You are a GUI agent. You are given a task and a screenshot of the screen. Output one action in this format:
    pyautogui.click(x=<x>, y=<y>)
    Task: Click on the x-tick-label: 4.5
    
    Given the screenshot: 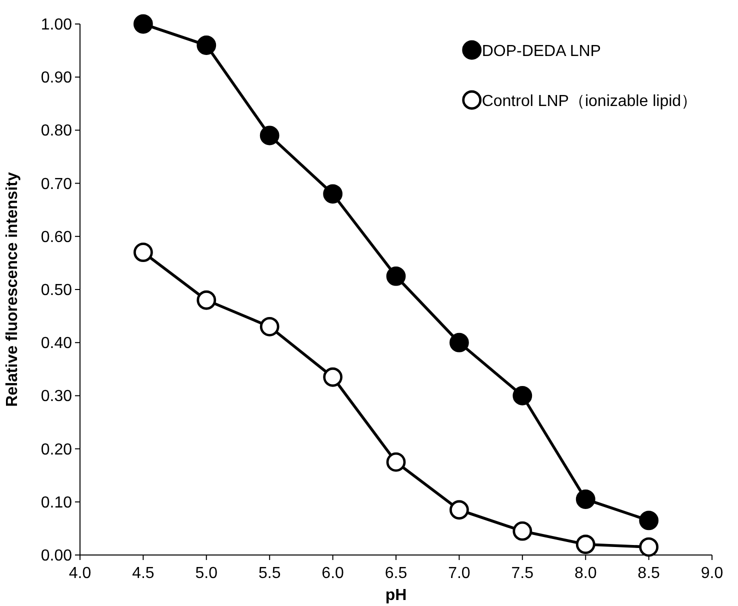 What is the action you would take?
    pyautogui.click(x=143, y=573)
    